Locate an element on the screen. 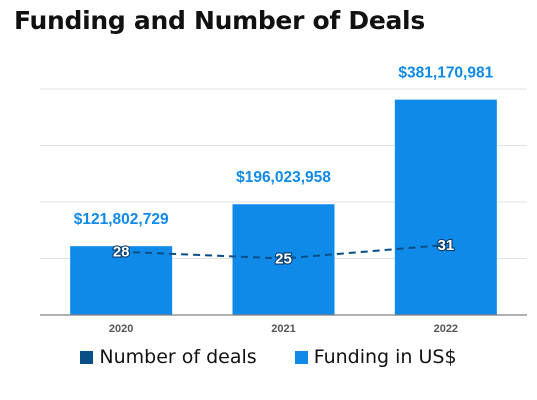 The height and width of the screenshot is (400, 537). legend-swatch-deals is located at coordinates (87, 357).